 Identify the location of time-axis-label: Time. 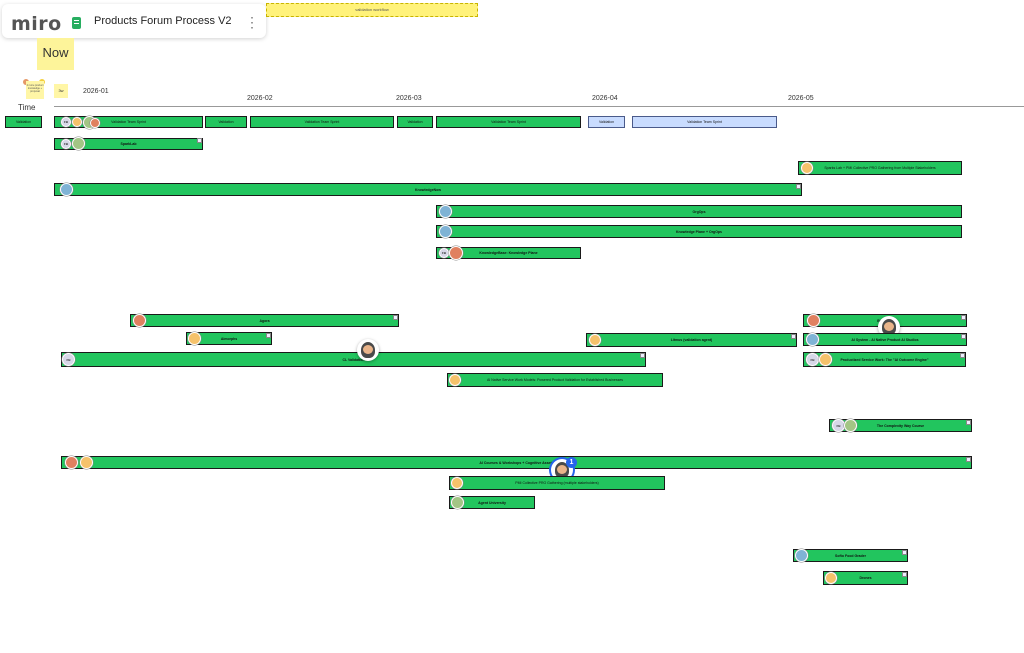
(27, 107).